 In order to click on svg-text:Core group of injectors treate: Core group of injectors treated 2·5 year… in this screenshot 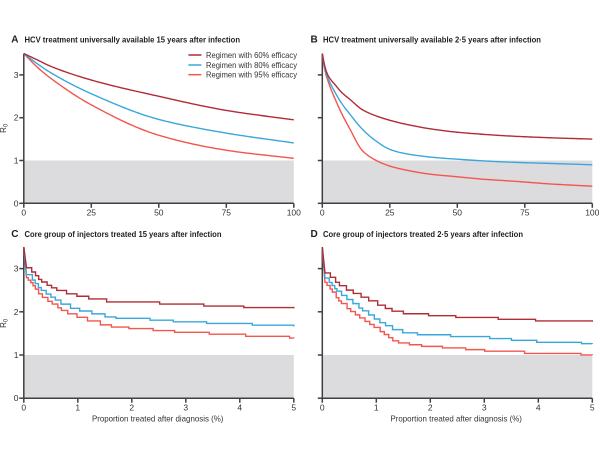, I will do `click(423, 234)`.